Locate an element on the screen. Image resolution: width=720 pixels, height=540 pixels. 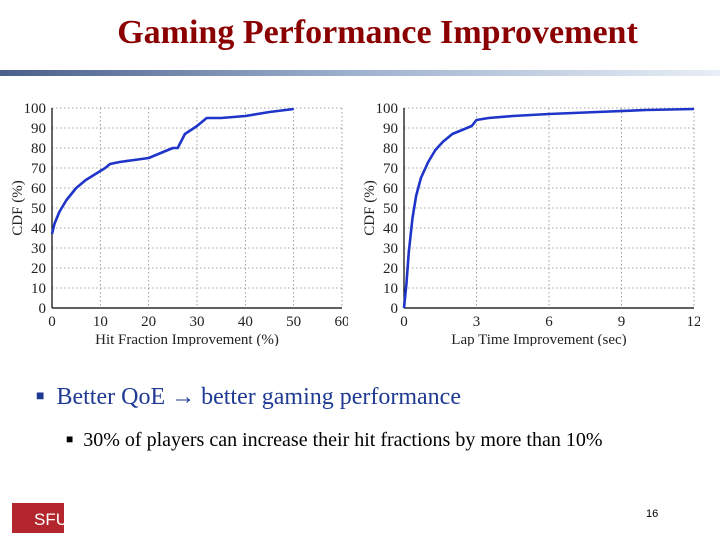
x-axis-label: Lap Time Improvement (sec) is located at coordinates (538, 339).